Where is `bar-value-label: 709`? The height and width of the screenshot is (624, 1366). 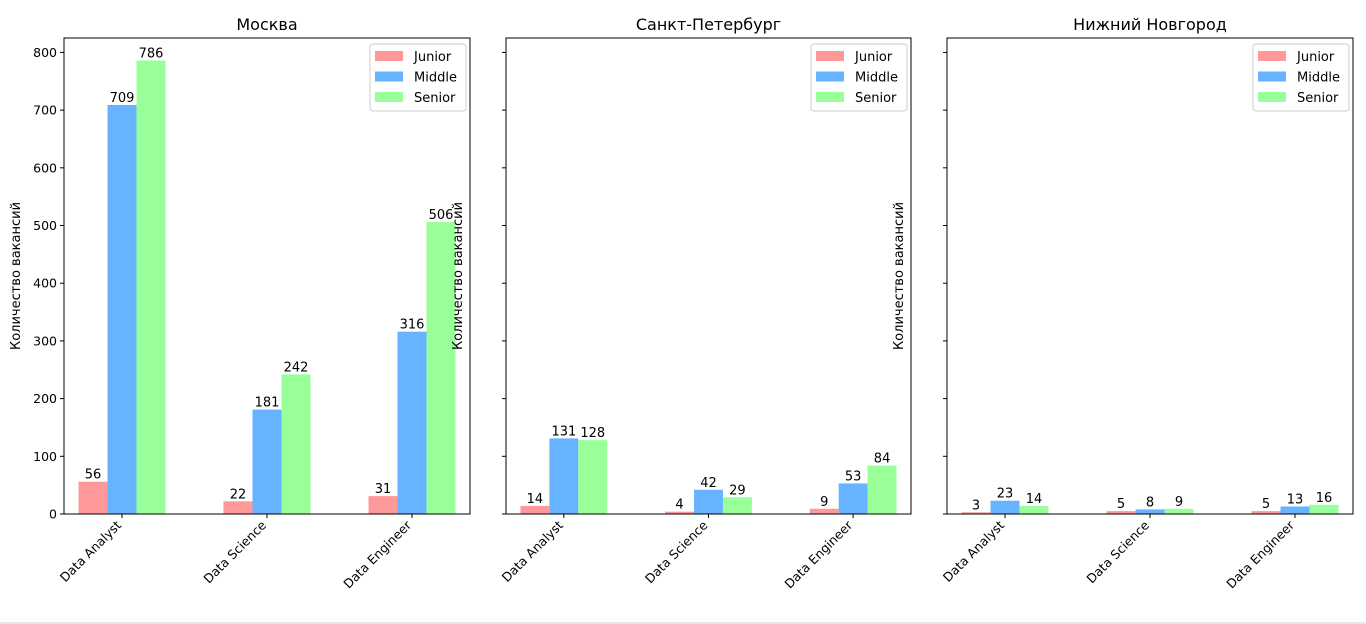
bar-value-label: 709 is located at coordinates (122, 98).